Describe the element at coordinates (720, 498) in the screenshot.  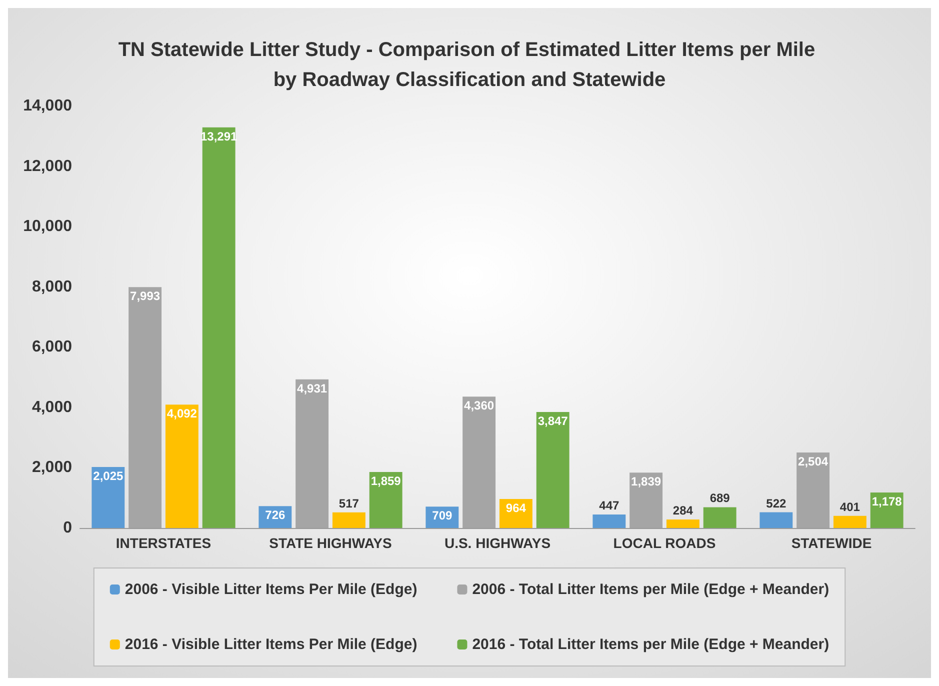
I see `data-label: 689` at that location.